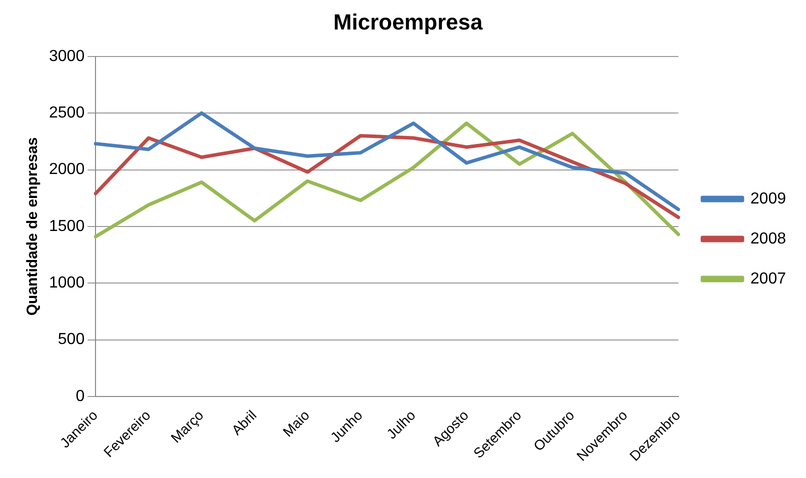 The image size is (806, 478). What do you see at coordinates (67, 283) in the screenshot?
I see `y-tick-label: 1000` at bounding box center [67, 283].